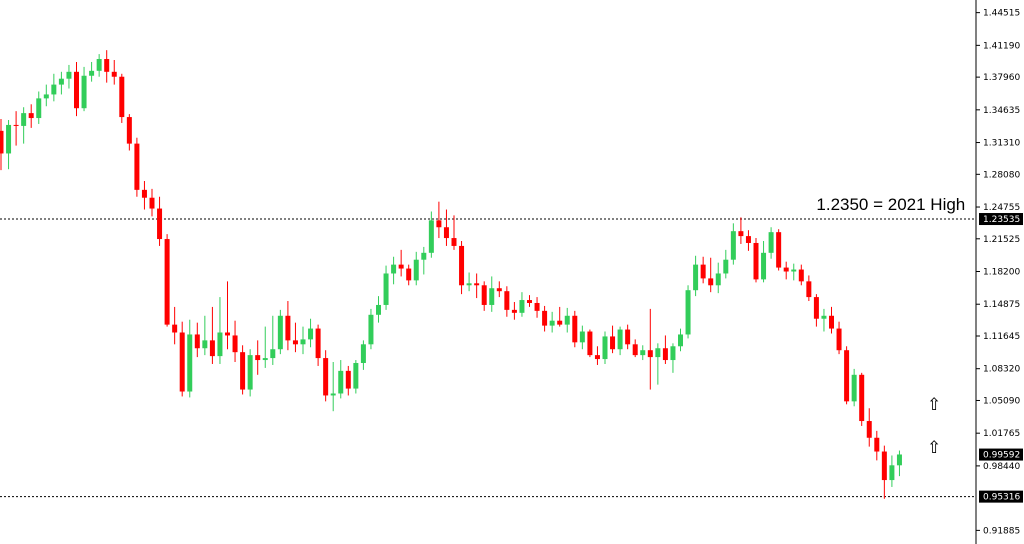  Describe the element at coordinates (1001, 208) in the screenshot. I see `tick-label: 1.24755` at that location.